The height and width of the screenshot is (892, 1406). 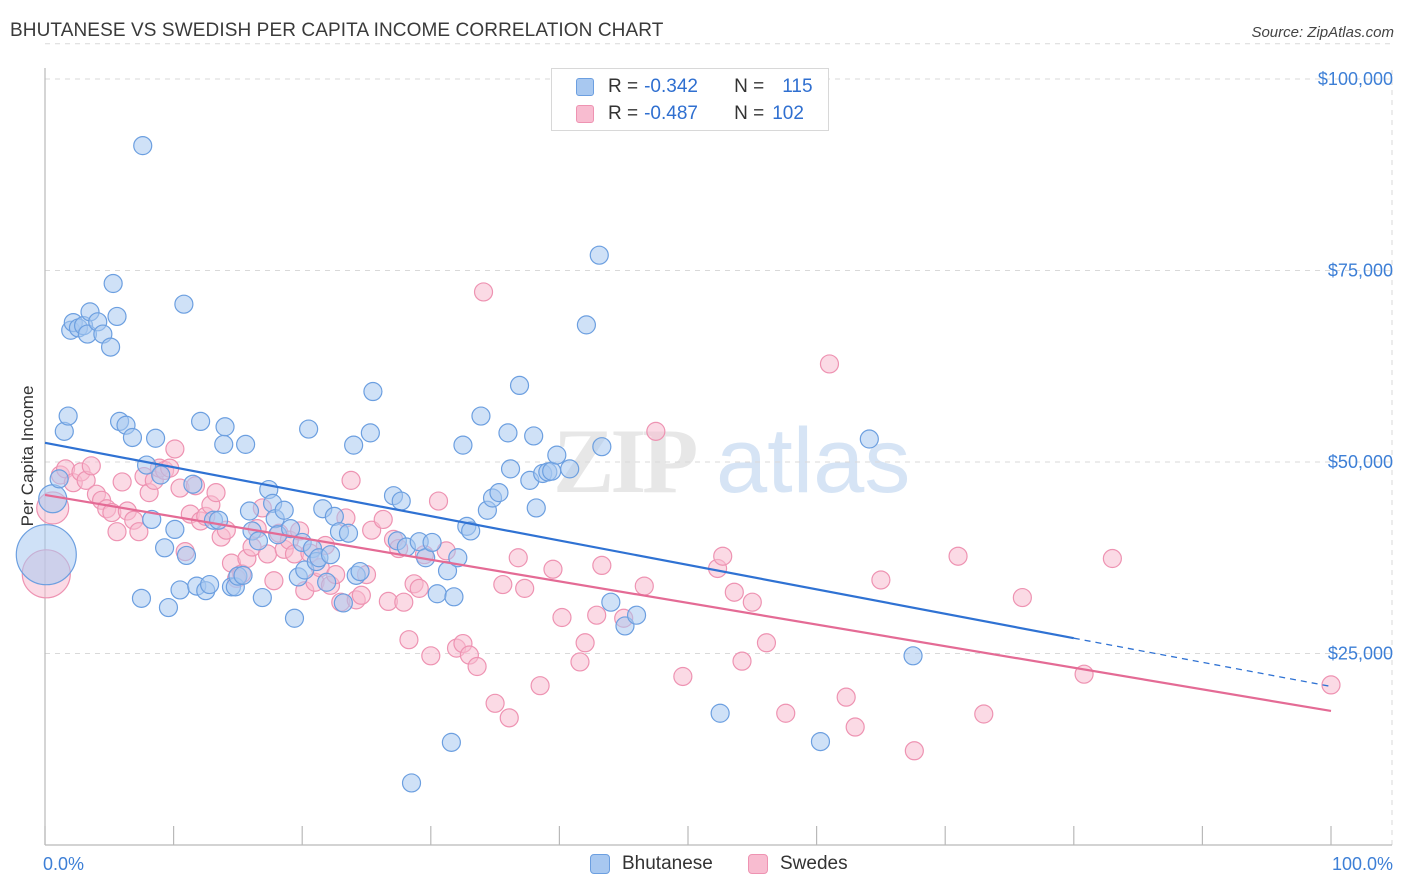 I want to click on legend-n-label: N =, so click(x=749, y=86).